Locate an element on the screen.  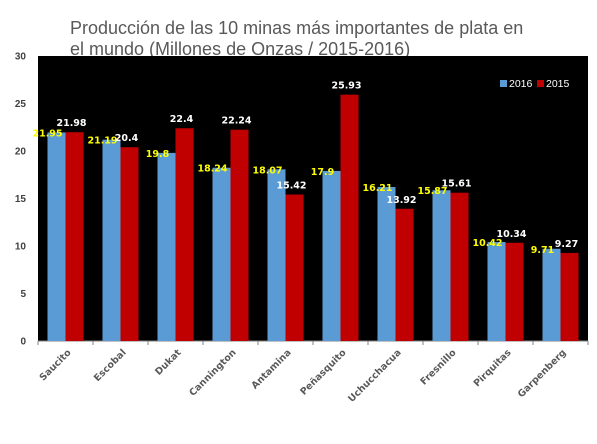
chart-title-line-2: el mundo (Millones de Onzas / 2015-2016) is located at coordinates (240, 49).